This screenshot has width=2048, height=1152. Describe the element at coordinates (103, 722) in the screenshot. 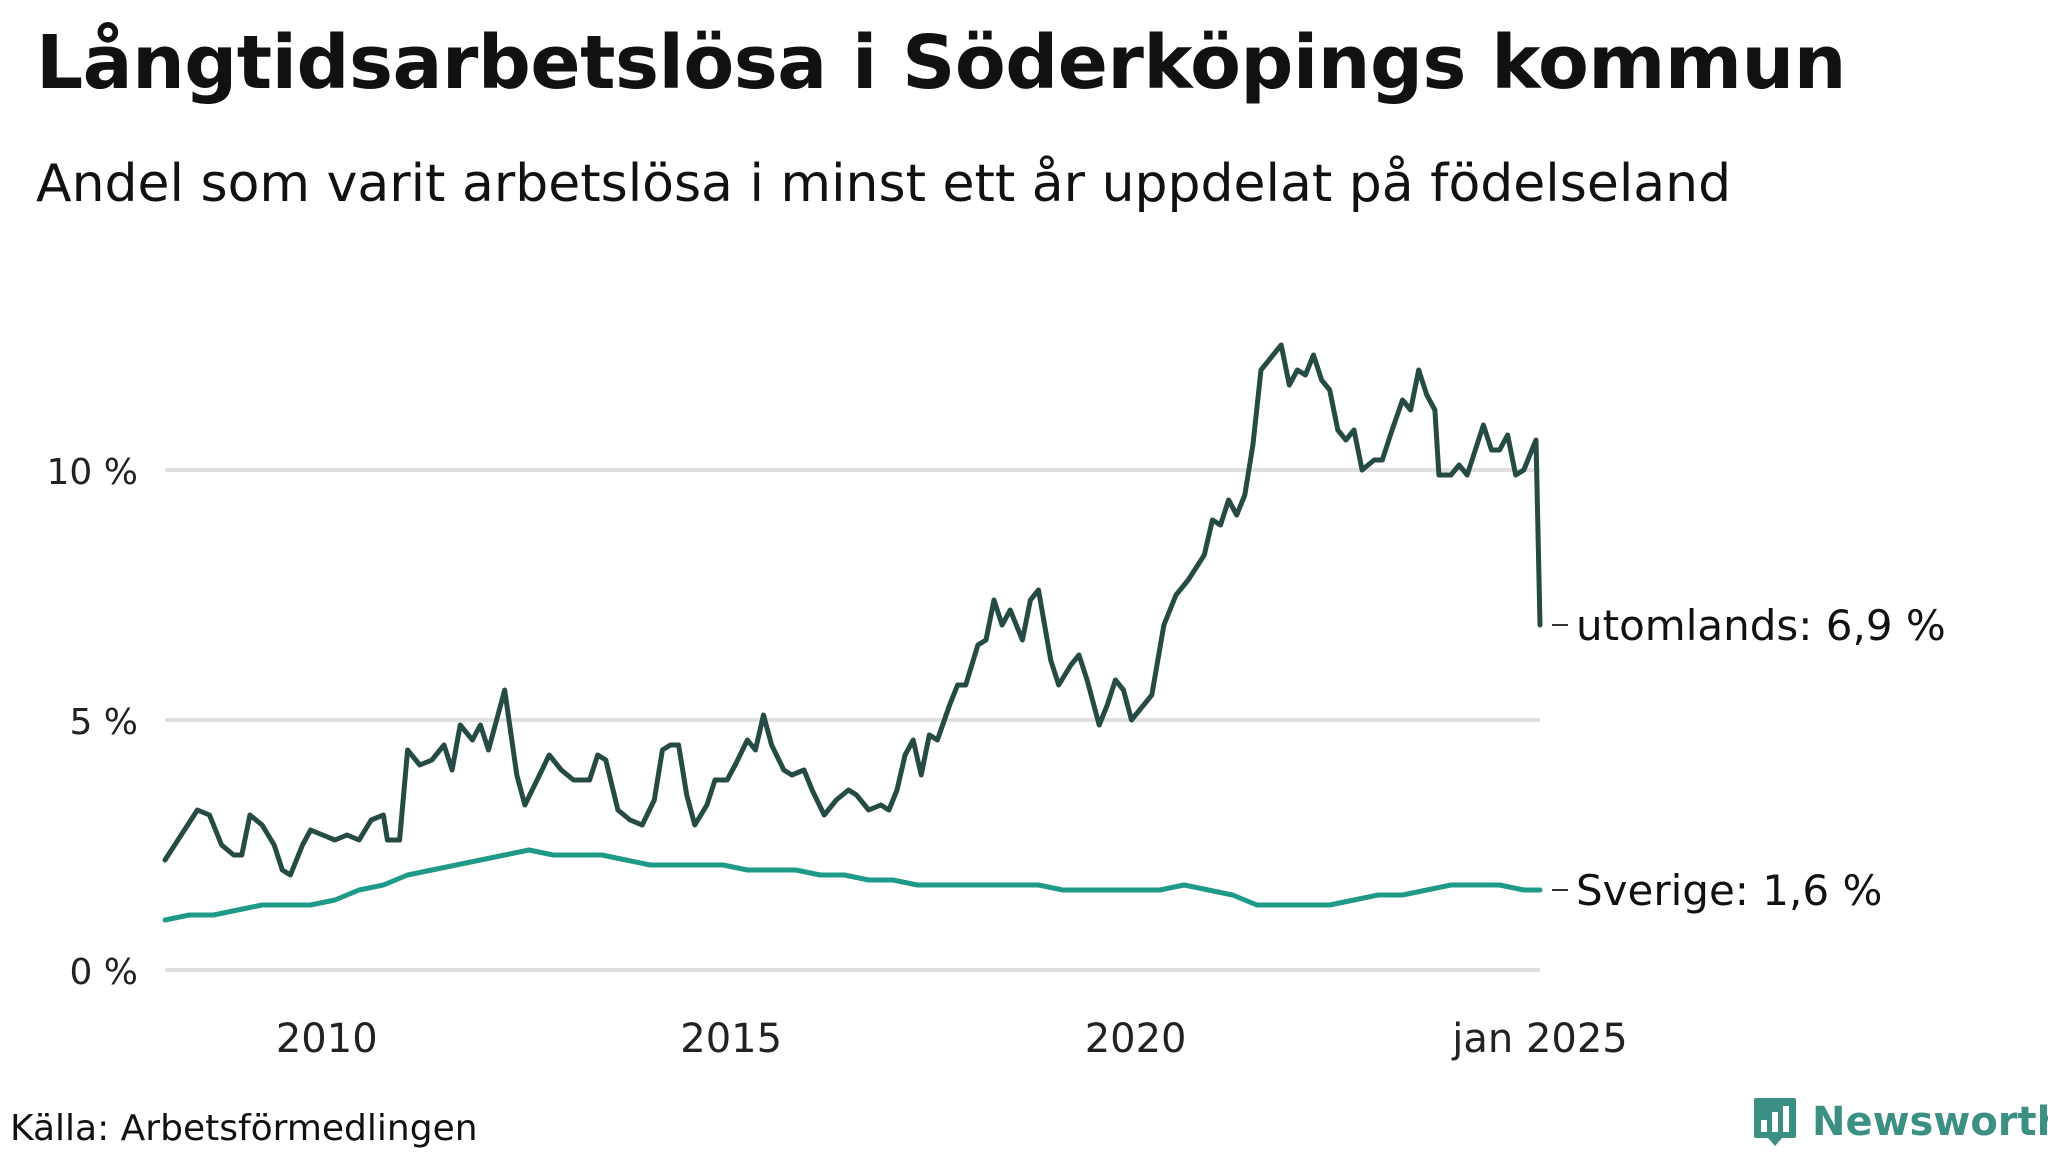

I see `y-tick-label: 5 %` at that location.